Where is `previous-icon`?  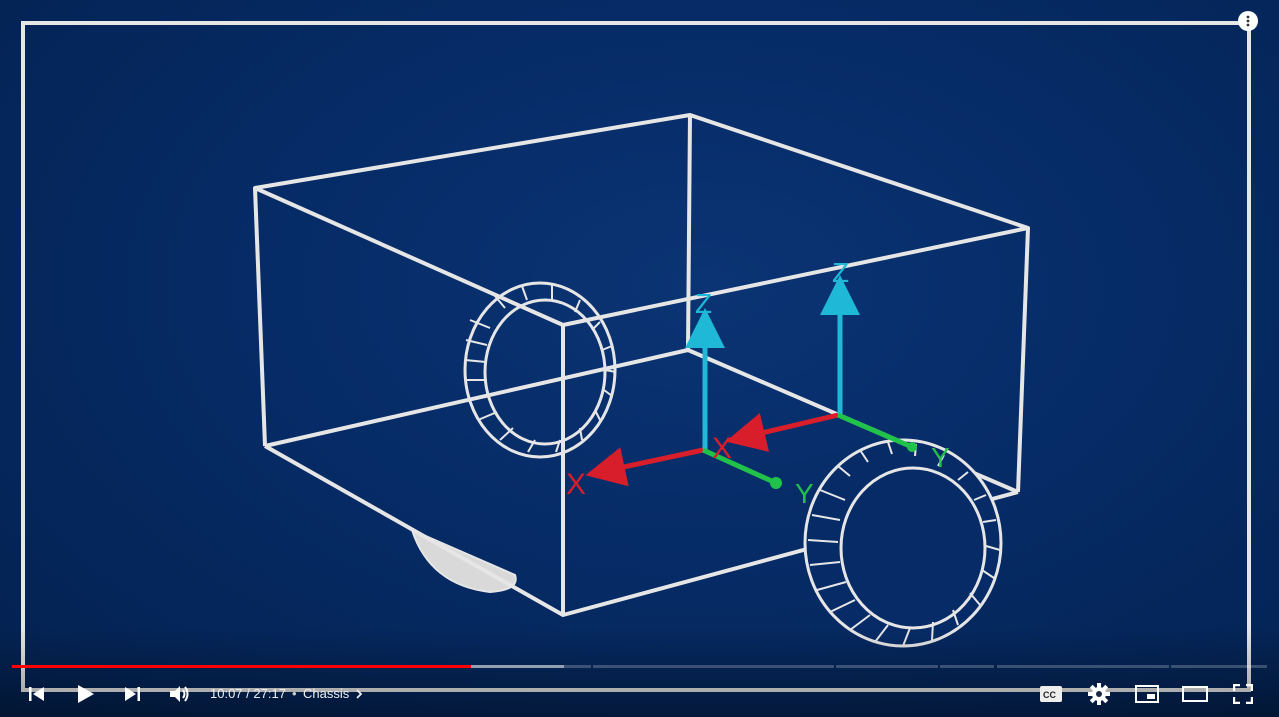 previous-icon is located at coordinates (36, 694).